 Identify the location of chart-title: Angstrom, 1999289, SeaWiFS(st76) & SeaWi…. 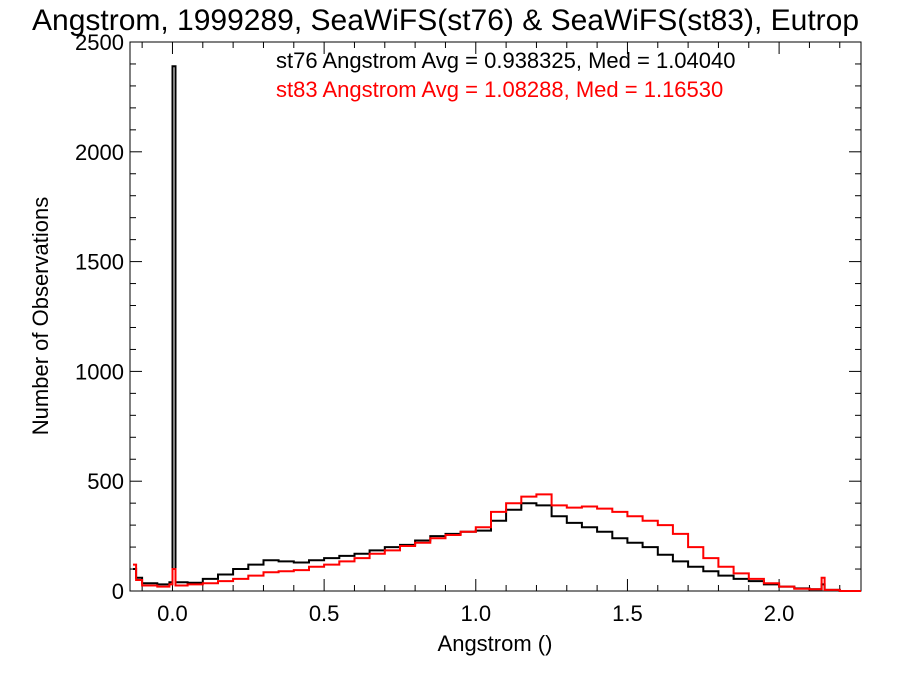
(445, 20).